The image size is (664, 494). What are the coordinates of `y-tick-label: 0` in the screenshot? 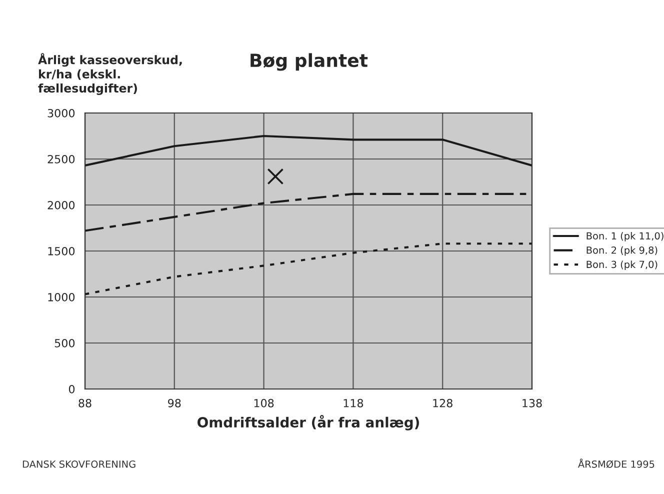 It's located at (71, 389).